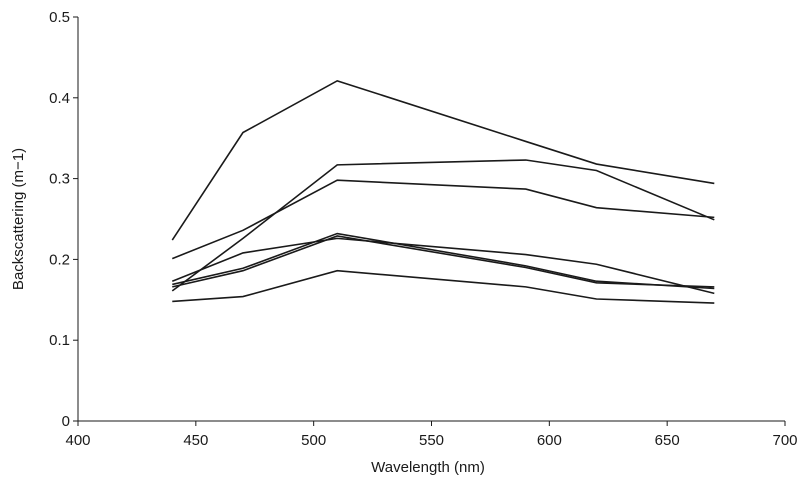  I want to click on x-tick-label: 400, so click(77, 440).